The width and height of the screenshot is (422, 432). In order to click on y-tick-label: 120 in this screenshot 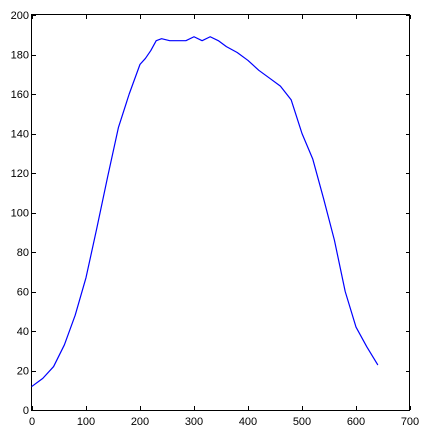, I will do `click(20, 174)`.